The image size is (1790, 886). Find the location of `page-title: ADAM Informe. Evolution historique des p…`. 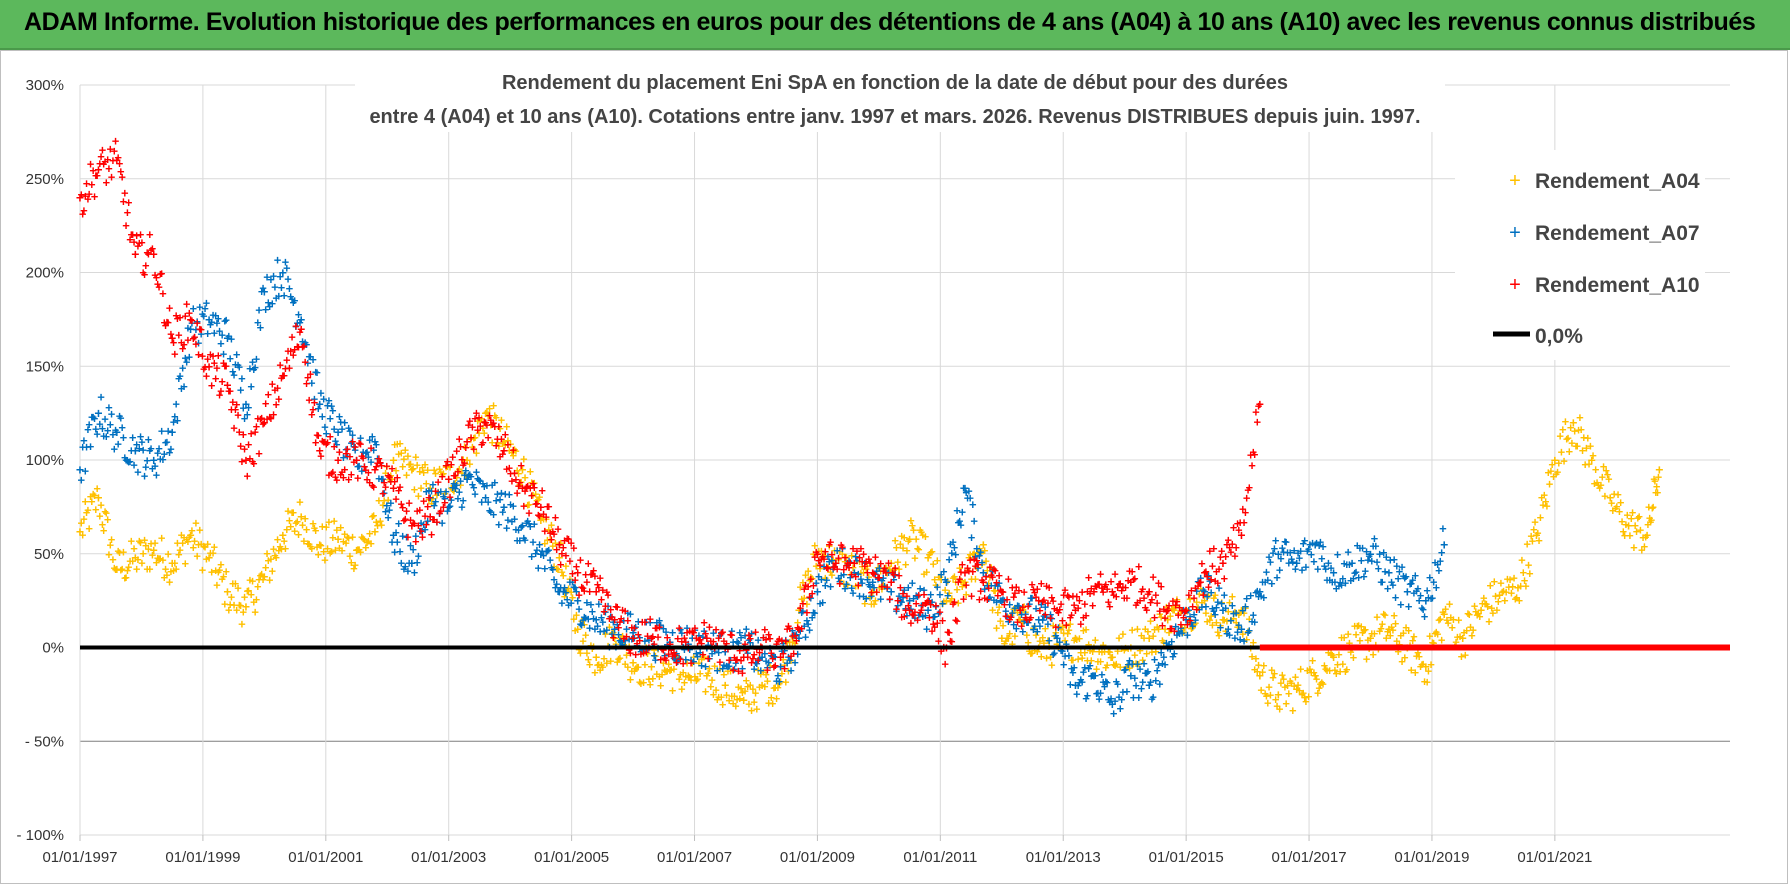

page-title: ADAM Informe. Evolution historique des p… is located at coordinates (890, 22).